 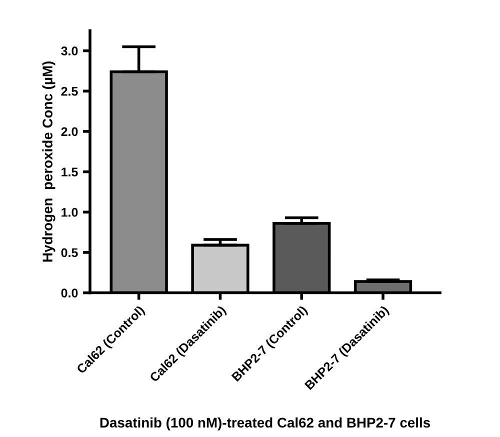 I want to click on y-tick-label: 1.5, so click(x=70, y=172).